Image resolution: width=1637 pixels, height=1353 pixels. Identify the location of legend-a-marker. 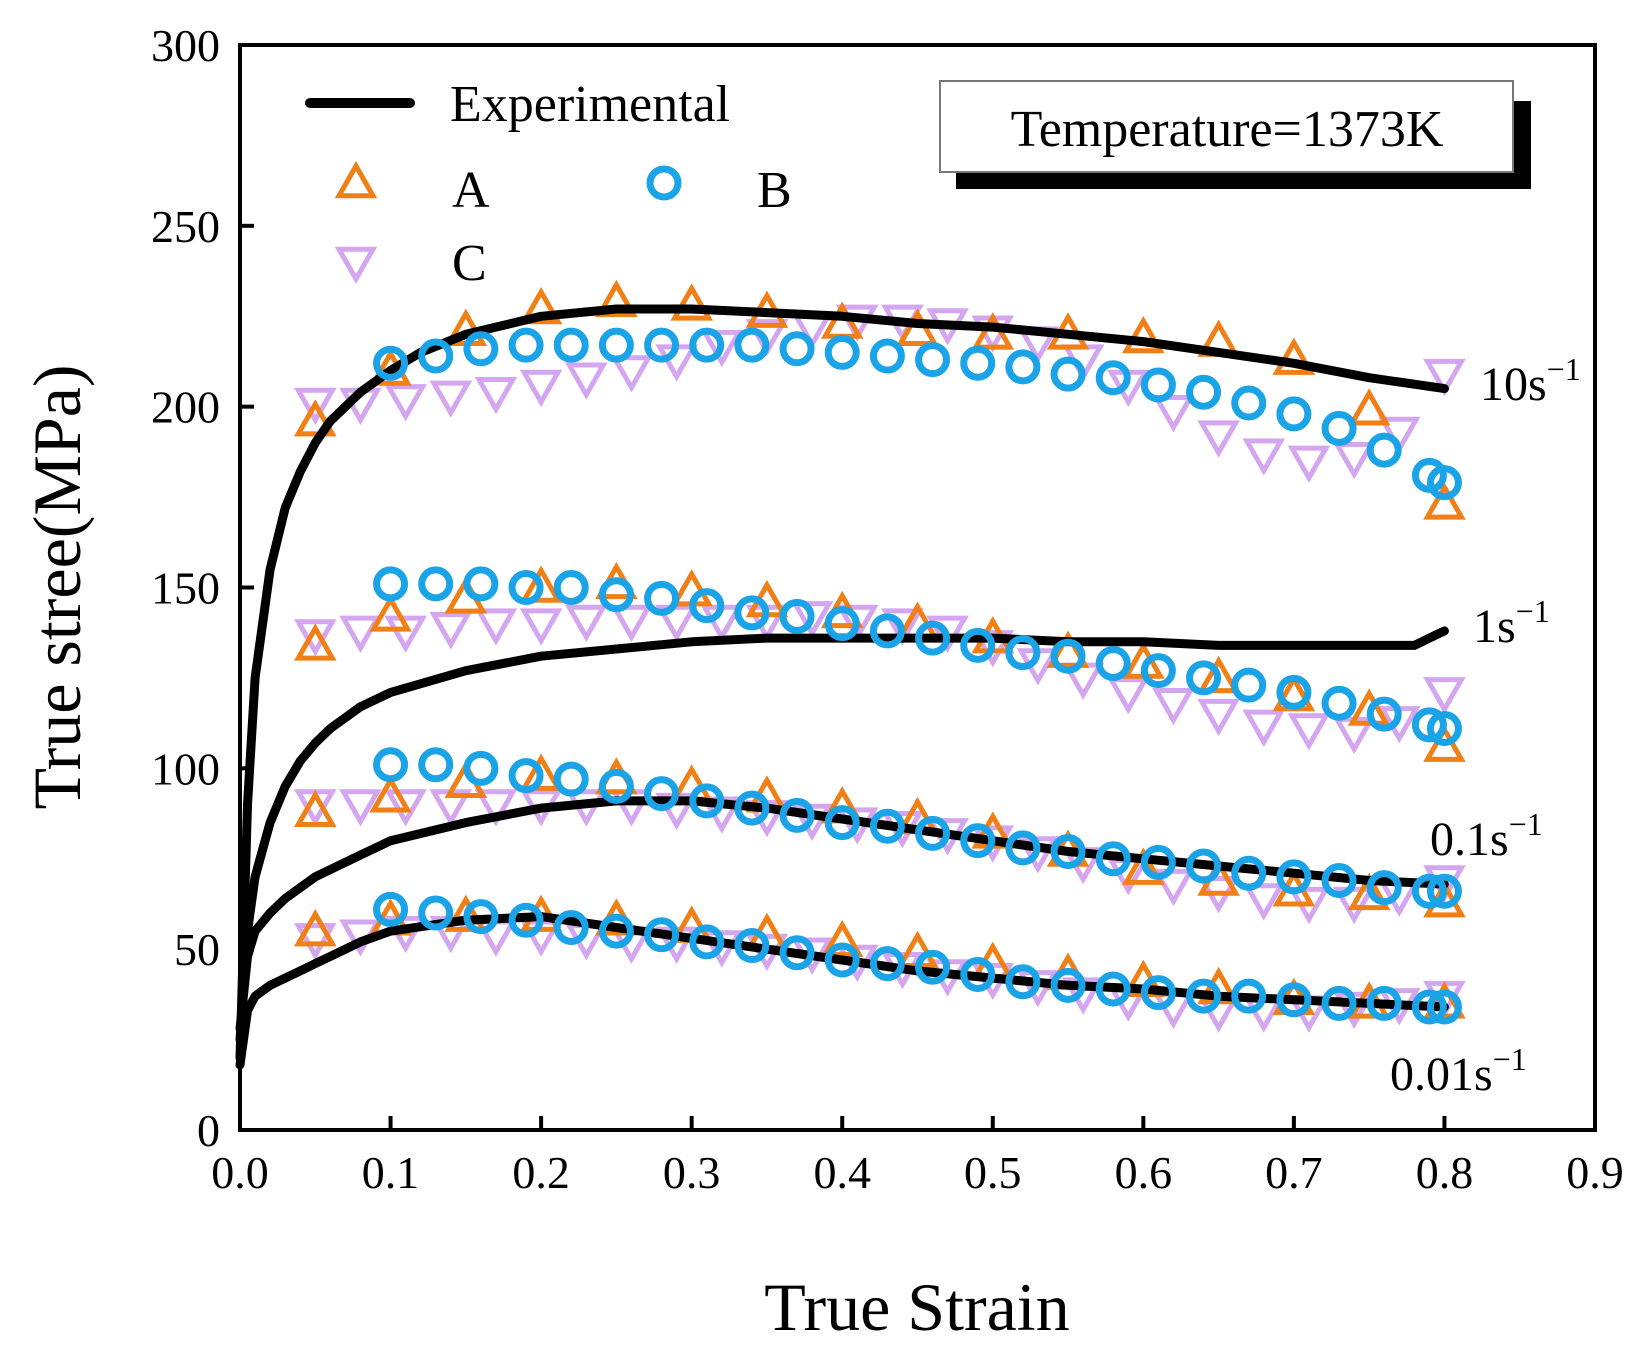
(356, 179).